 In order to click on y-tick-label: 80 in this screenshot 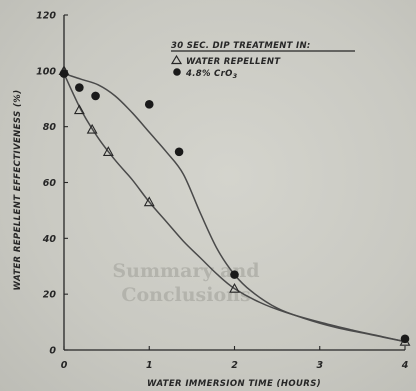, I will do `click(50, 127)`.